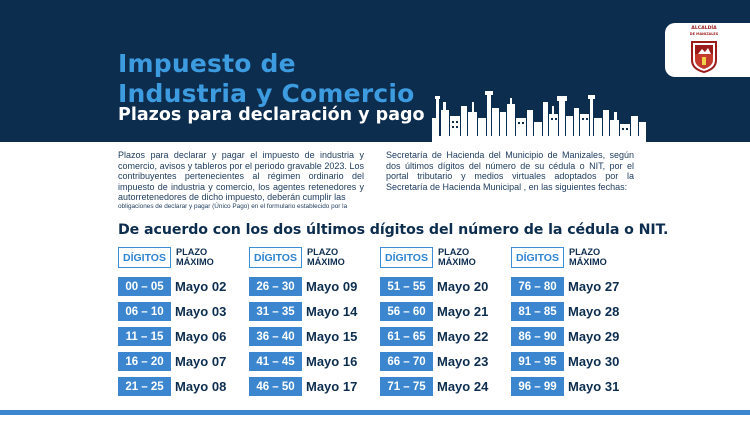  What do you see at coordinates (275, 361) in the screenshot?
I see `digit-range: 41 – 45` at bounding box center [275, 361].